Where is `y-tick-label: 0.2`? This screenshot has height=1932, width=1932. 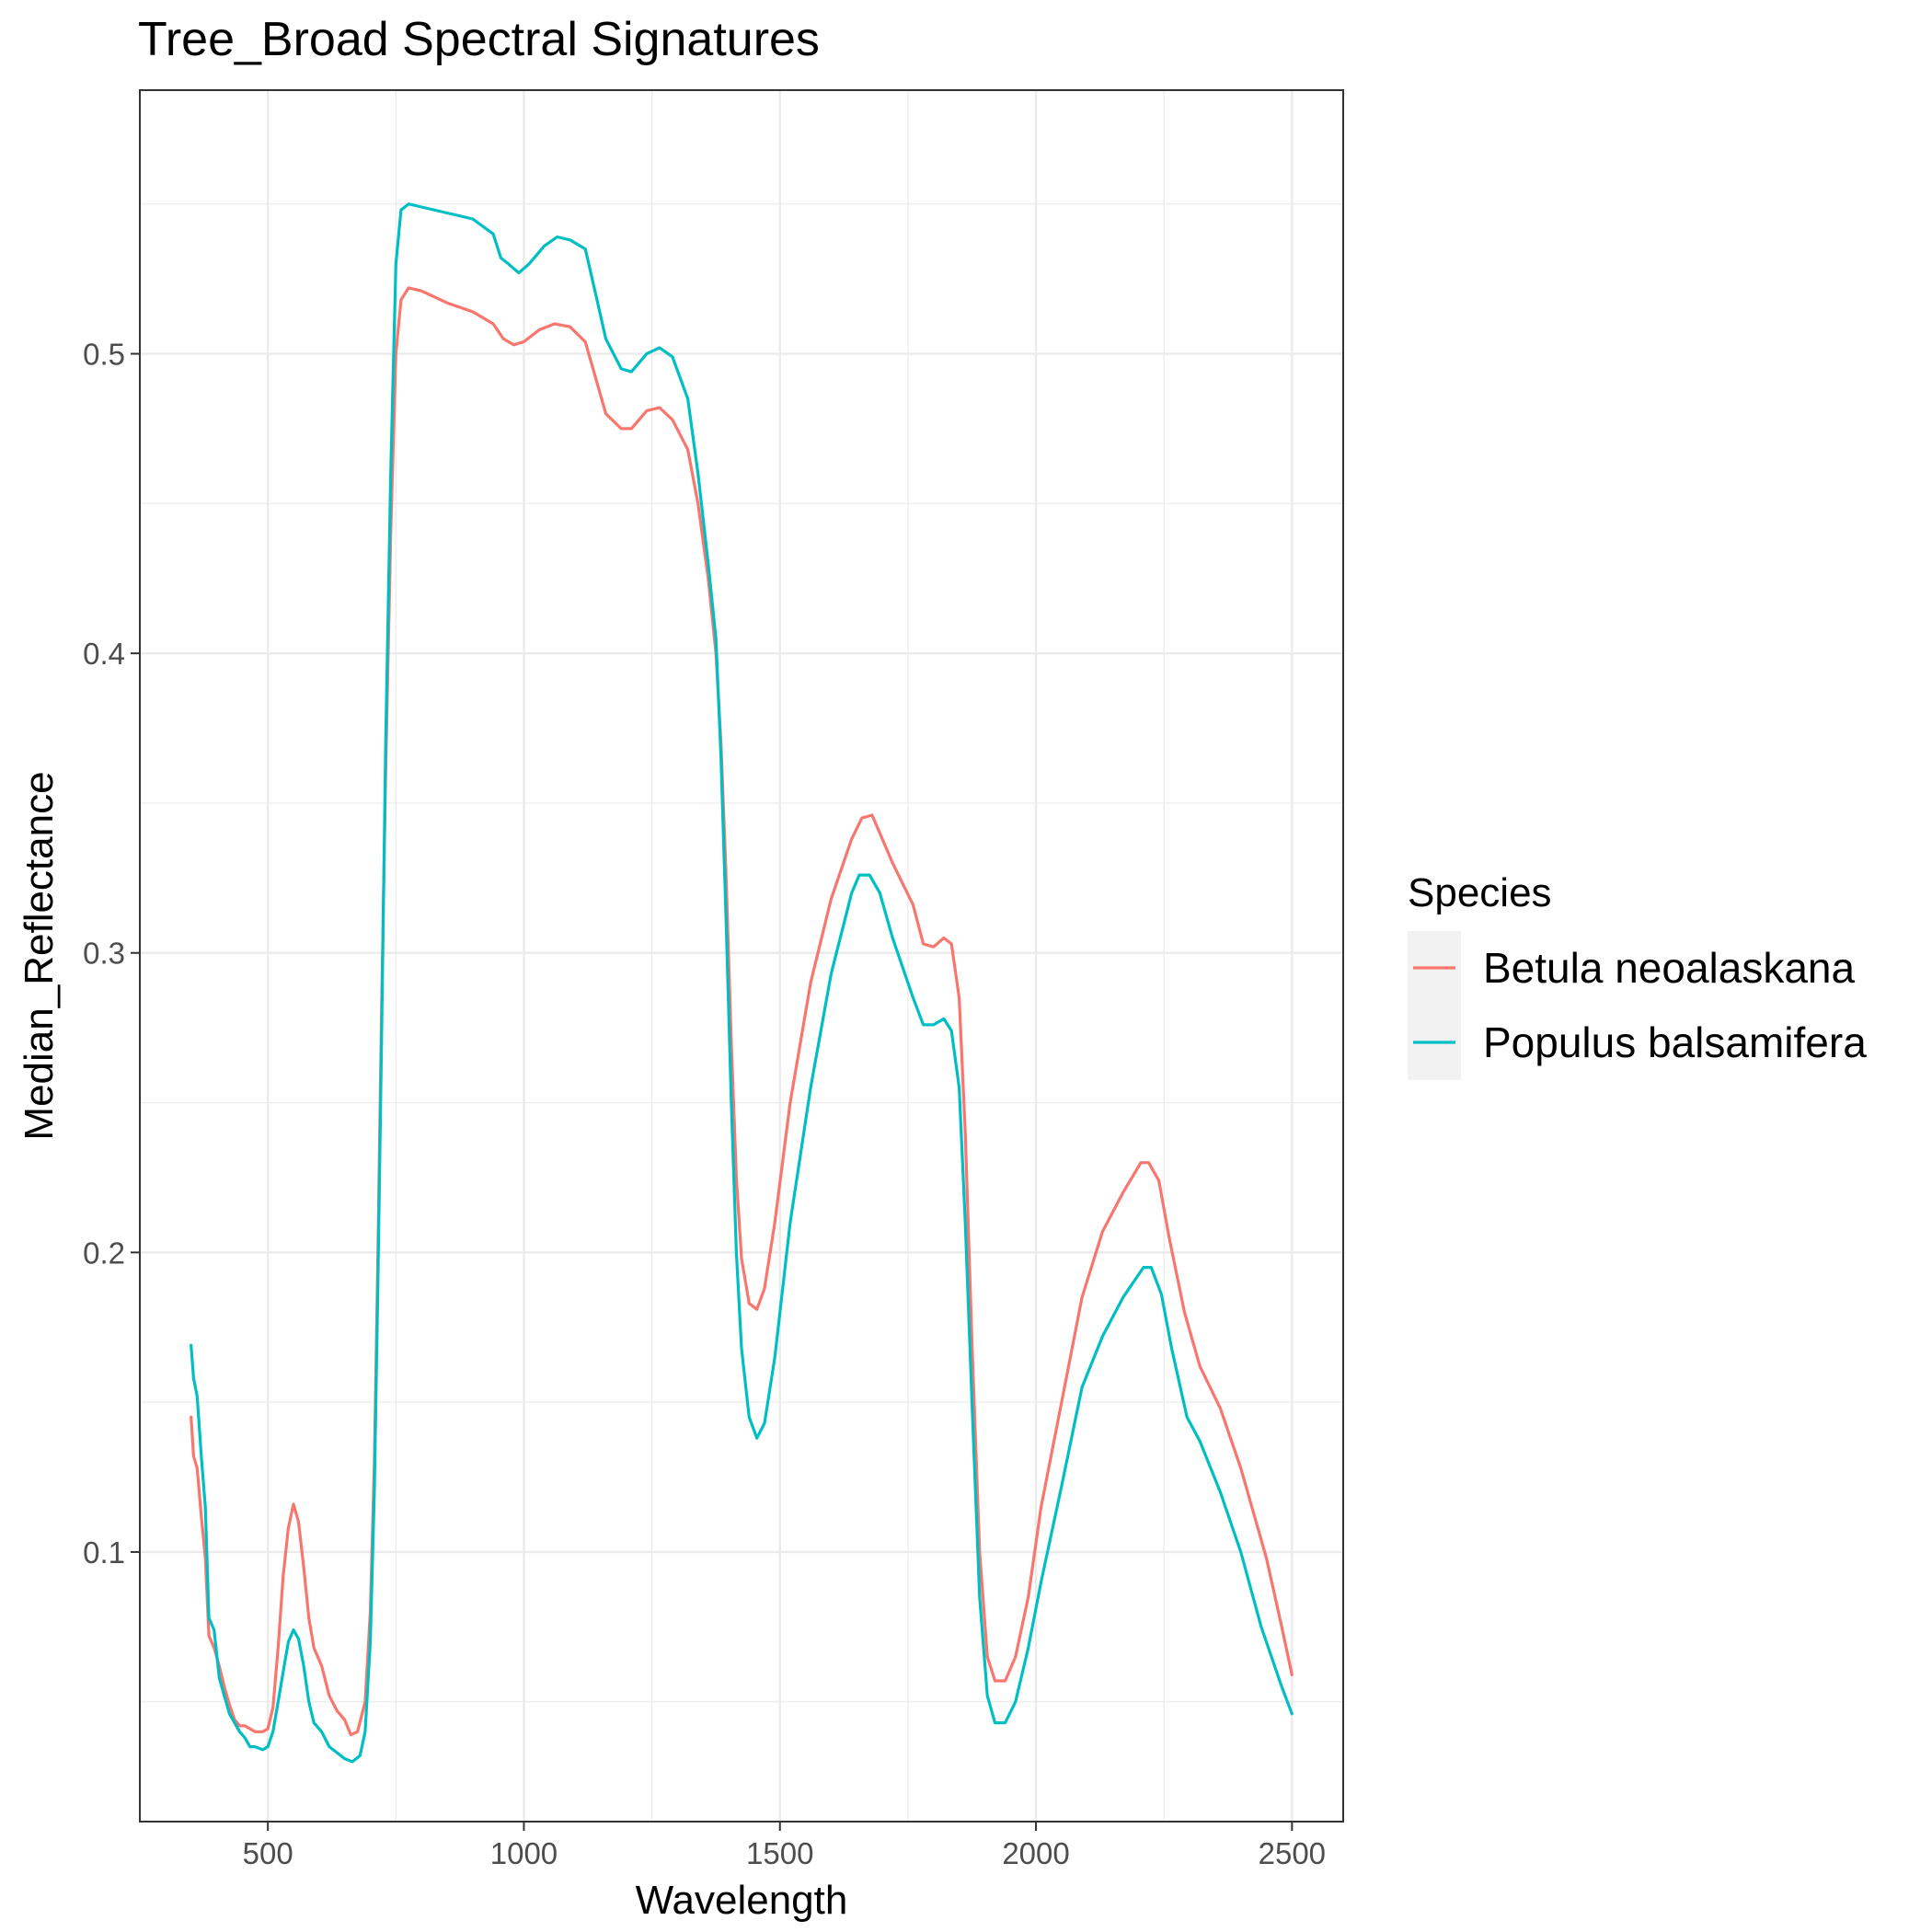
y-tick-label: 0.2 is located at coordinates (104, 1253).